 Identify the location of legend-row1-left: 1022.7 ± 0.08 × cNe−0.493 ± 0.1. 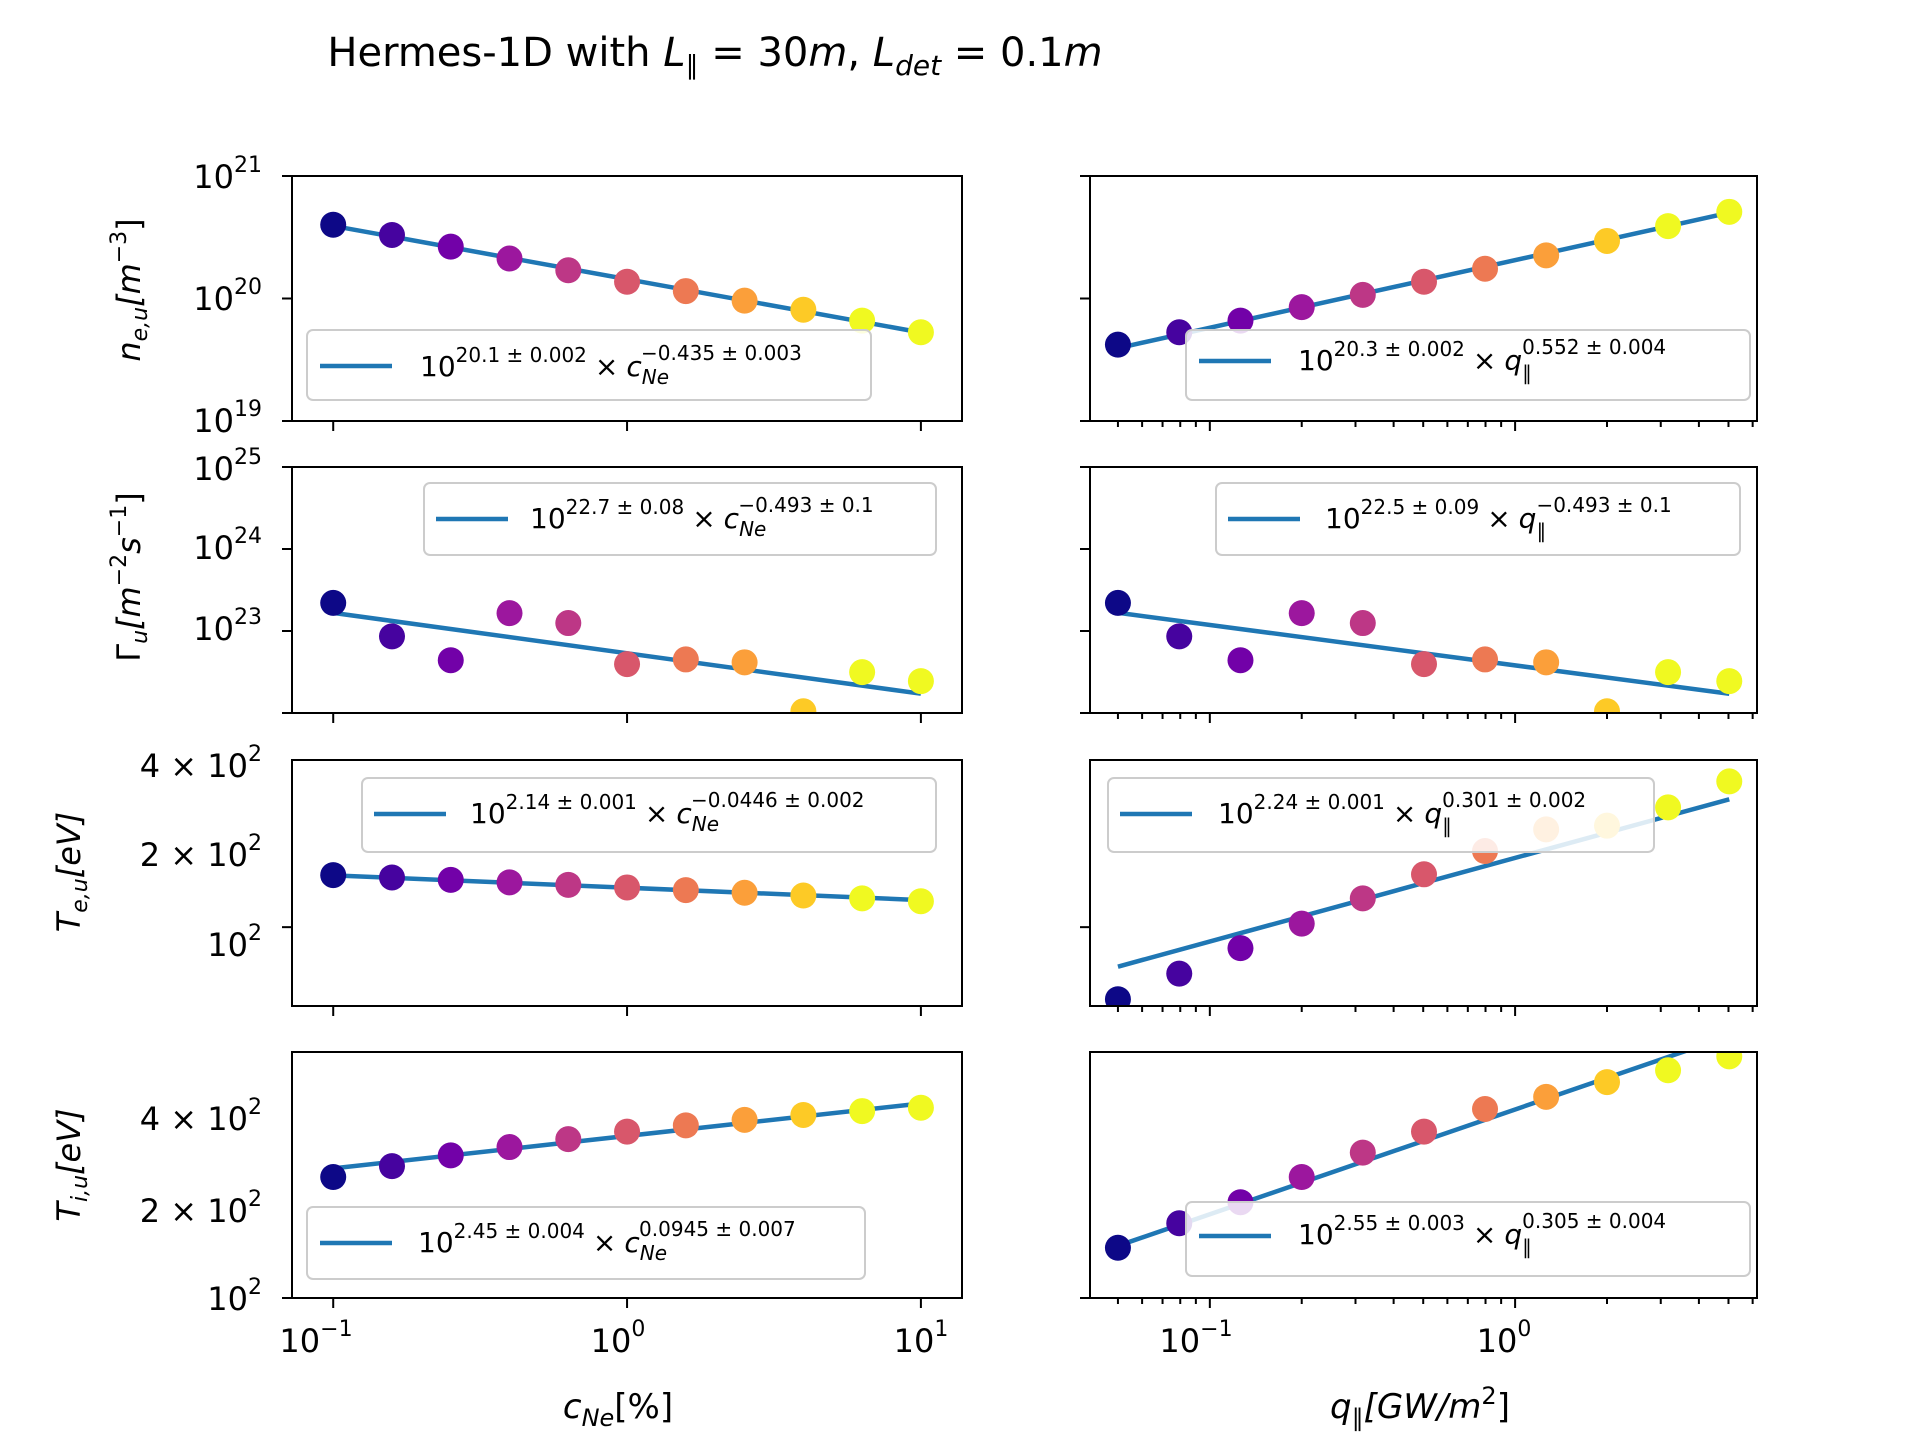
(680, 519).